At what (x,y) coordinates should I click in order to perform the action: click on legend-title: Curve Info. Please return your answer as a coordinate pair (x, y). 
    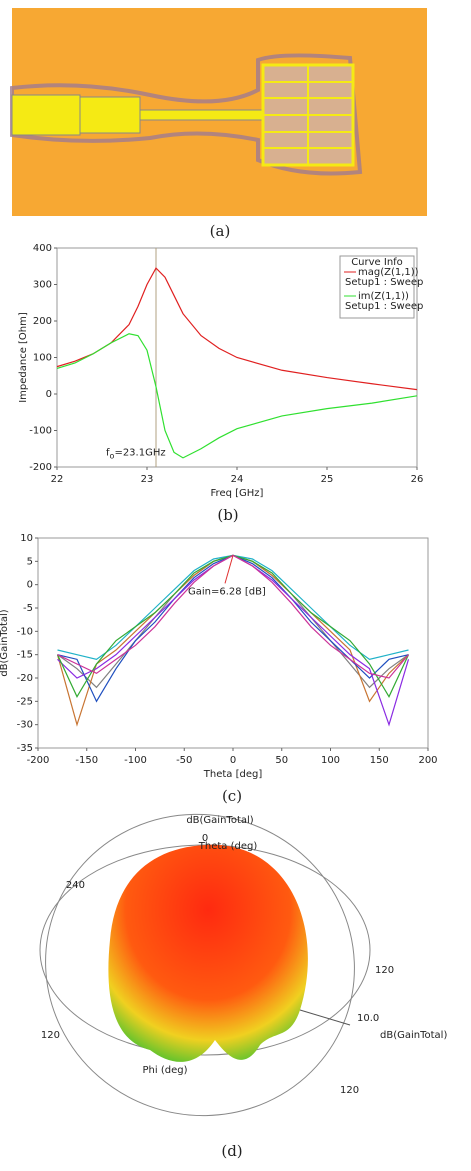
    Looking at the image, I should click on (377, 262).